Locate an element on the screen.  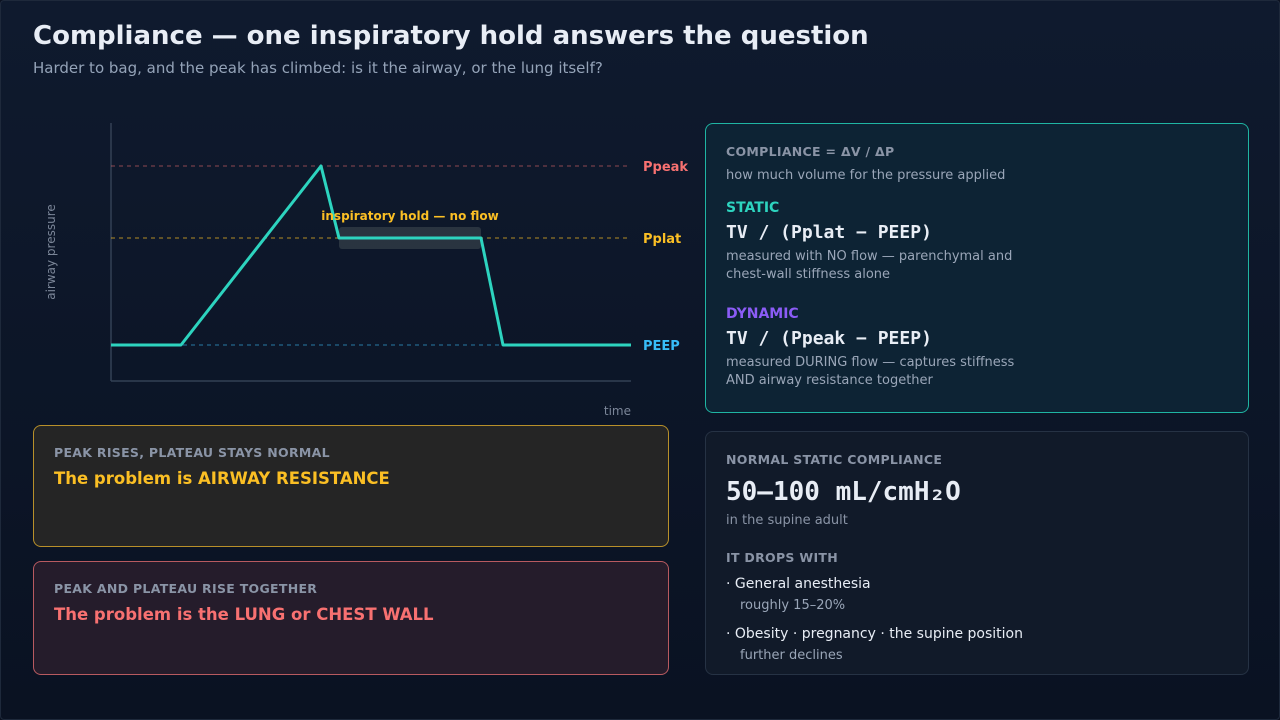
normal-caption: NORMAL STATIC COMPLIANCE is located at coordinates (834, 459).